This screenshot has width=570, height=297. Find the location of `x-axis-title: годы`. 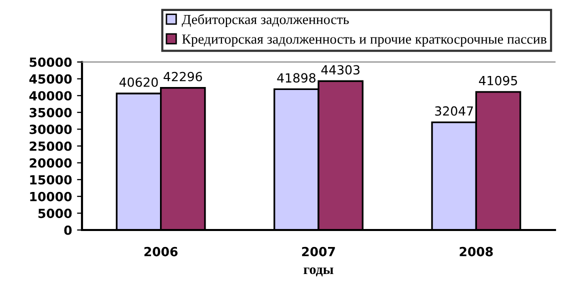

x-axis-title: годы is located at coordinates (319, 271).